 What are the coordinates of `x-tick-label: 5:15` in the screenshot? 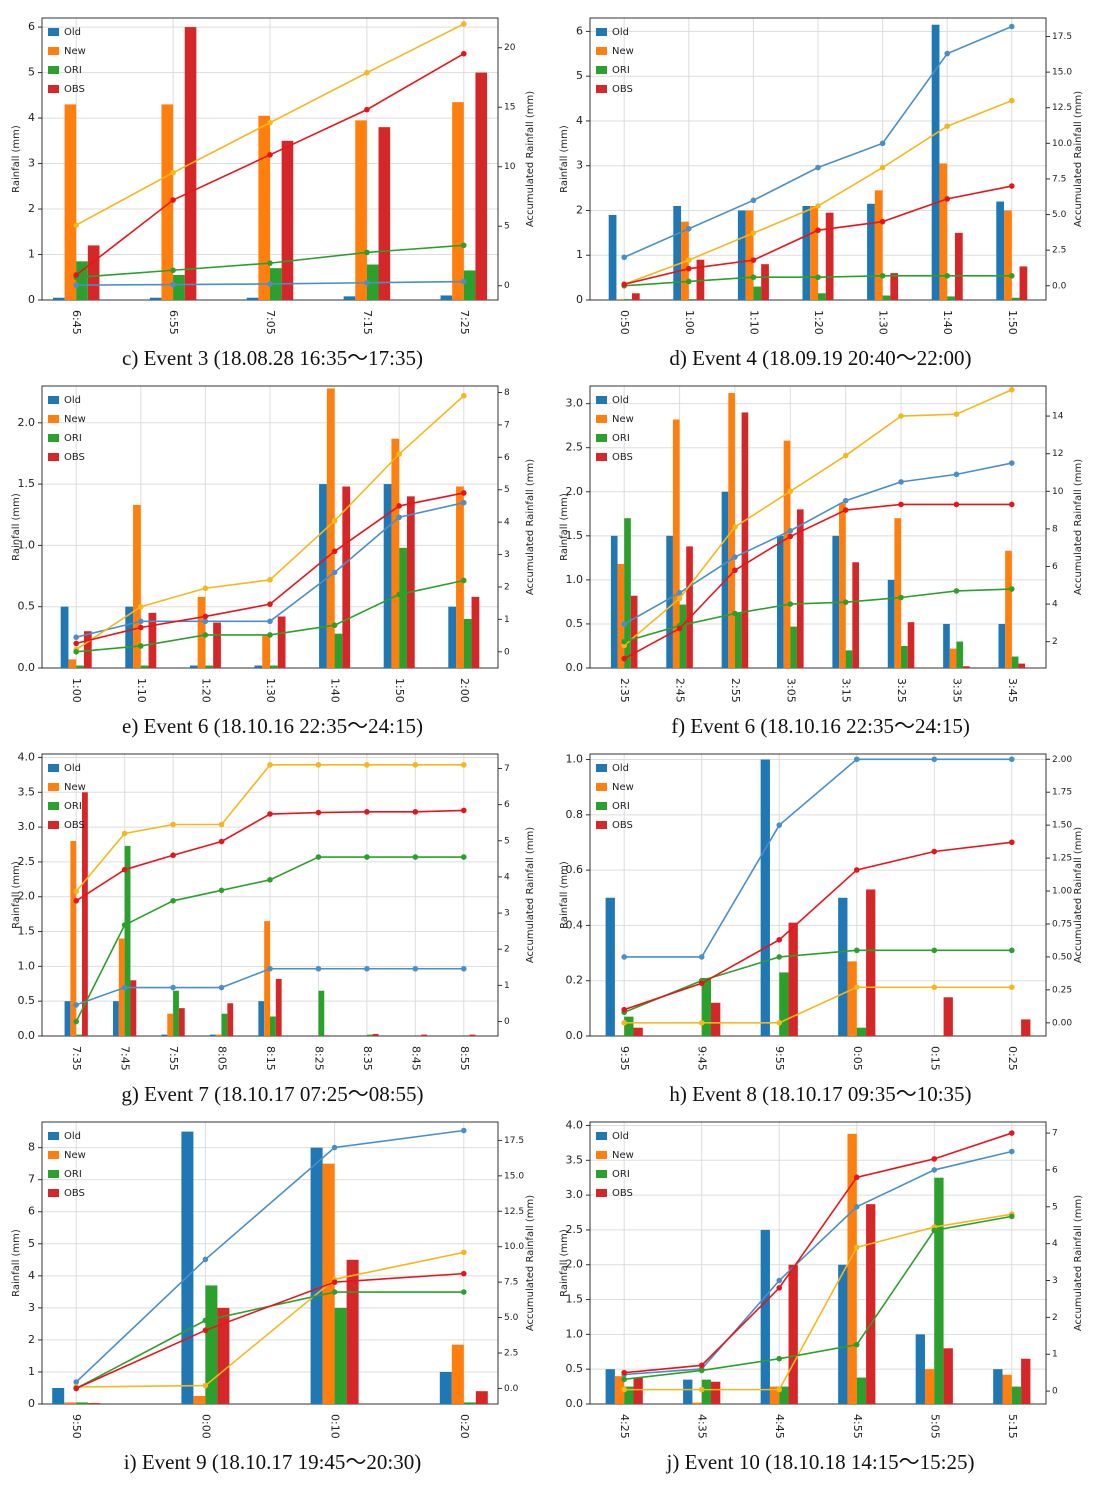 It's located at (1012, 1426).